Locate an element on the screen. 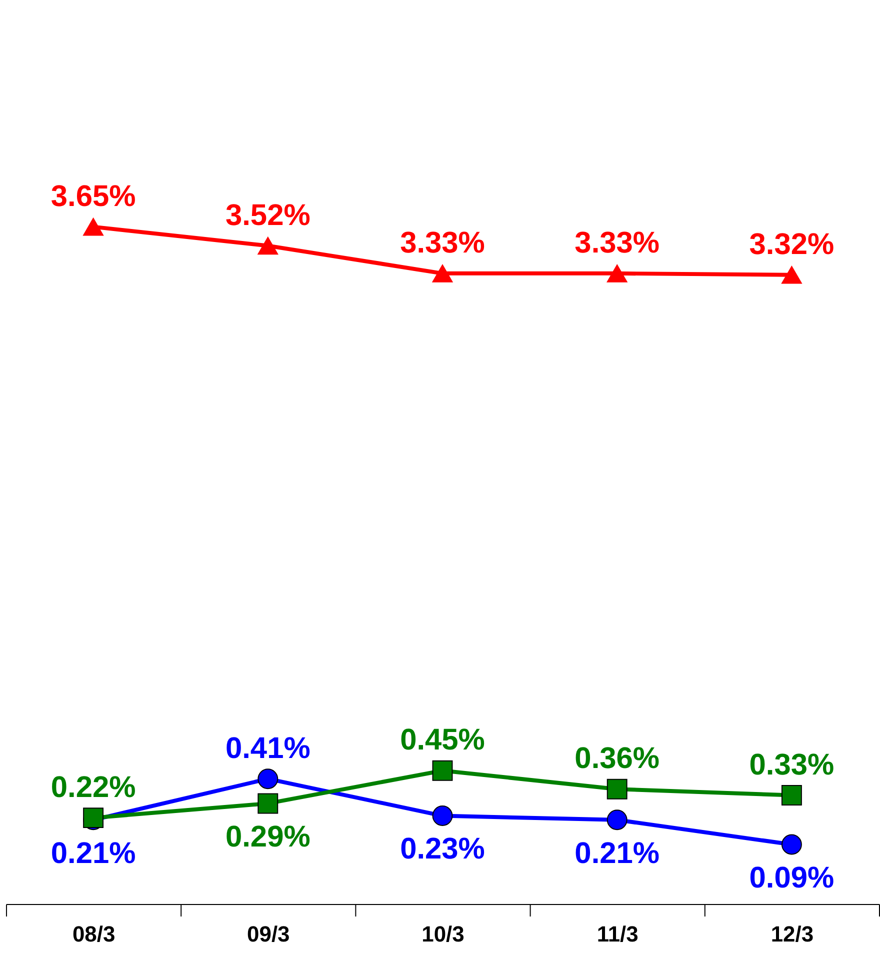 This screenshot has width=880, height=956. data-label: 0.29% is located at coordinates (267, 837).